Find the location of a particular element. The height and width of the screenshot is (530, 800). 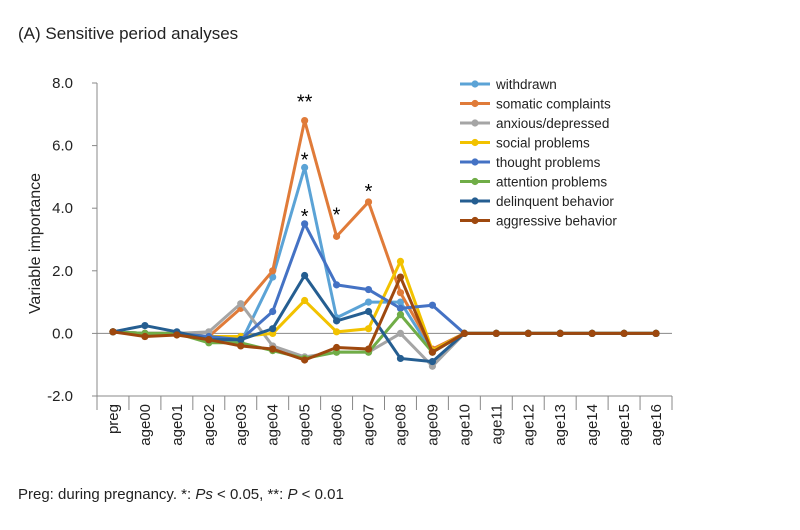

y-tick-label: 0.0 is located at coordinates (62, 333).